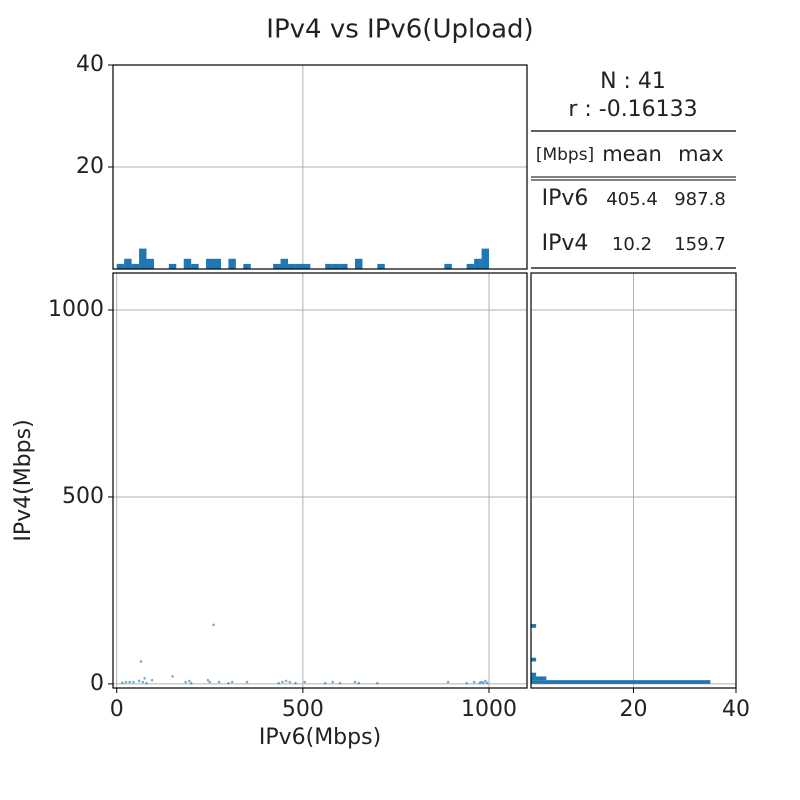 Image resolution: width=800 pixels, height=800 pixels. I want to click on table-cell: 10.2, so click(632, 244).